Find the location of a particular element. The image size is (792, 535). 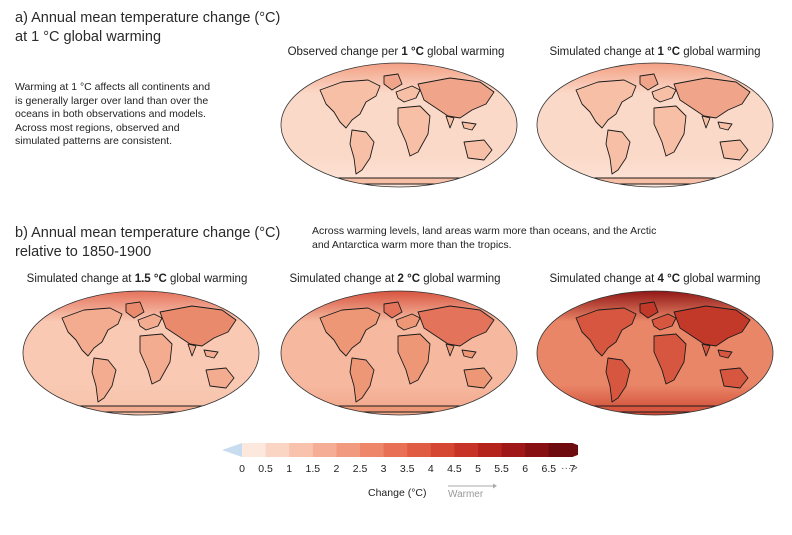

desc-line: simulated patterns are consistent. is located at coordinates (93, 141).